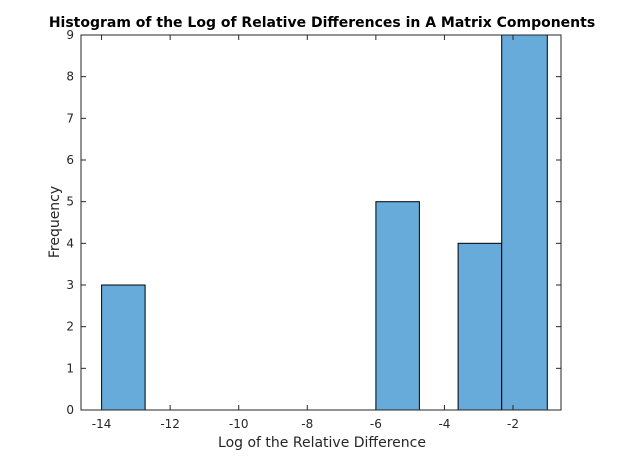 The image size is (621, 461). What do you see at coordinates (239, 424) in the screenshot?
I see `x-tick-label: -10` at bounding box center [239, 424].